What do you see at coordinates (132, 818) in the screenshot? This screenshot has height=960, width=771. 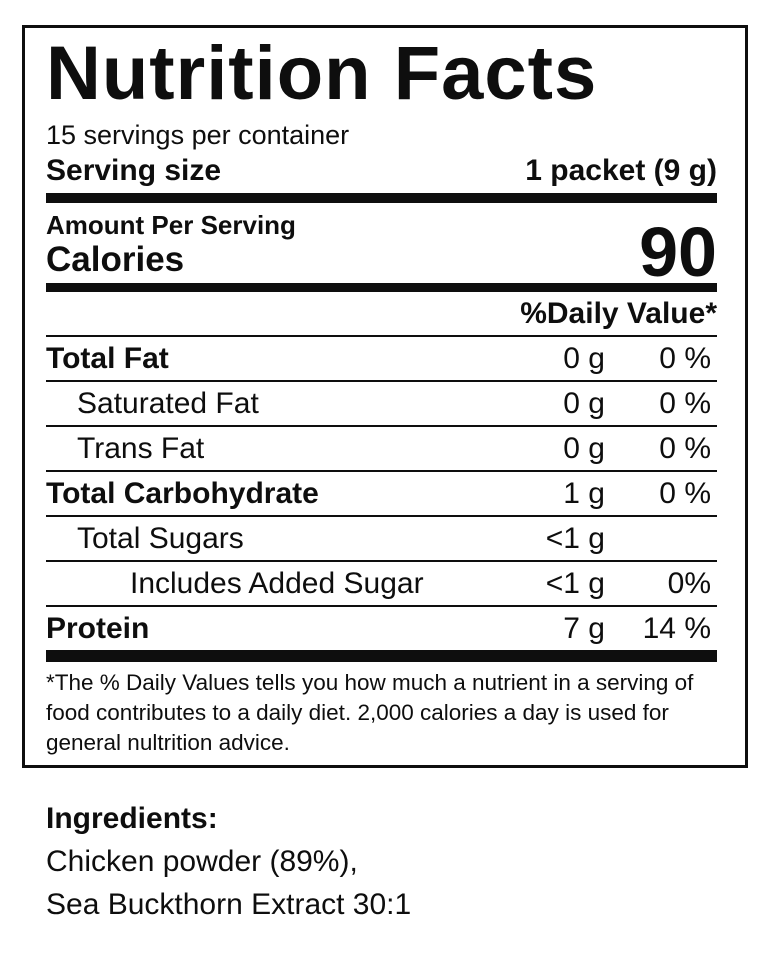 I see `ingredients-heading: Ingredients:` at bounding box center [132, 818].